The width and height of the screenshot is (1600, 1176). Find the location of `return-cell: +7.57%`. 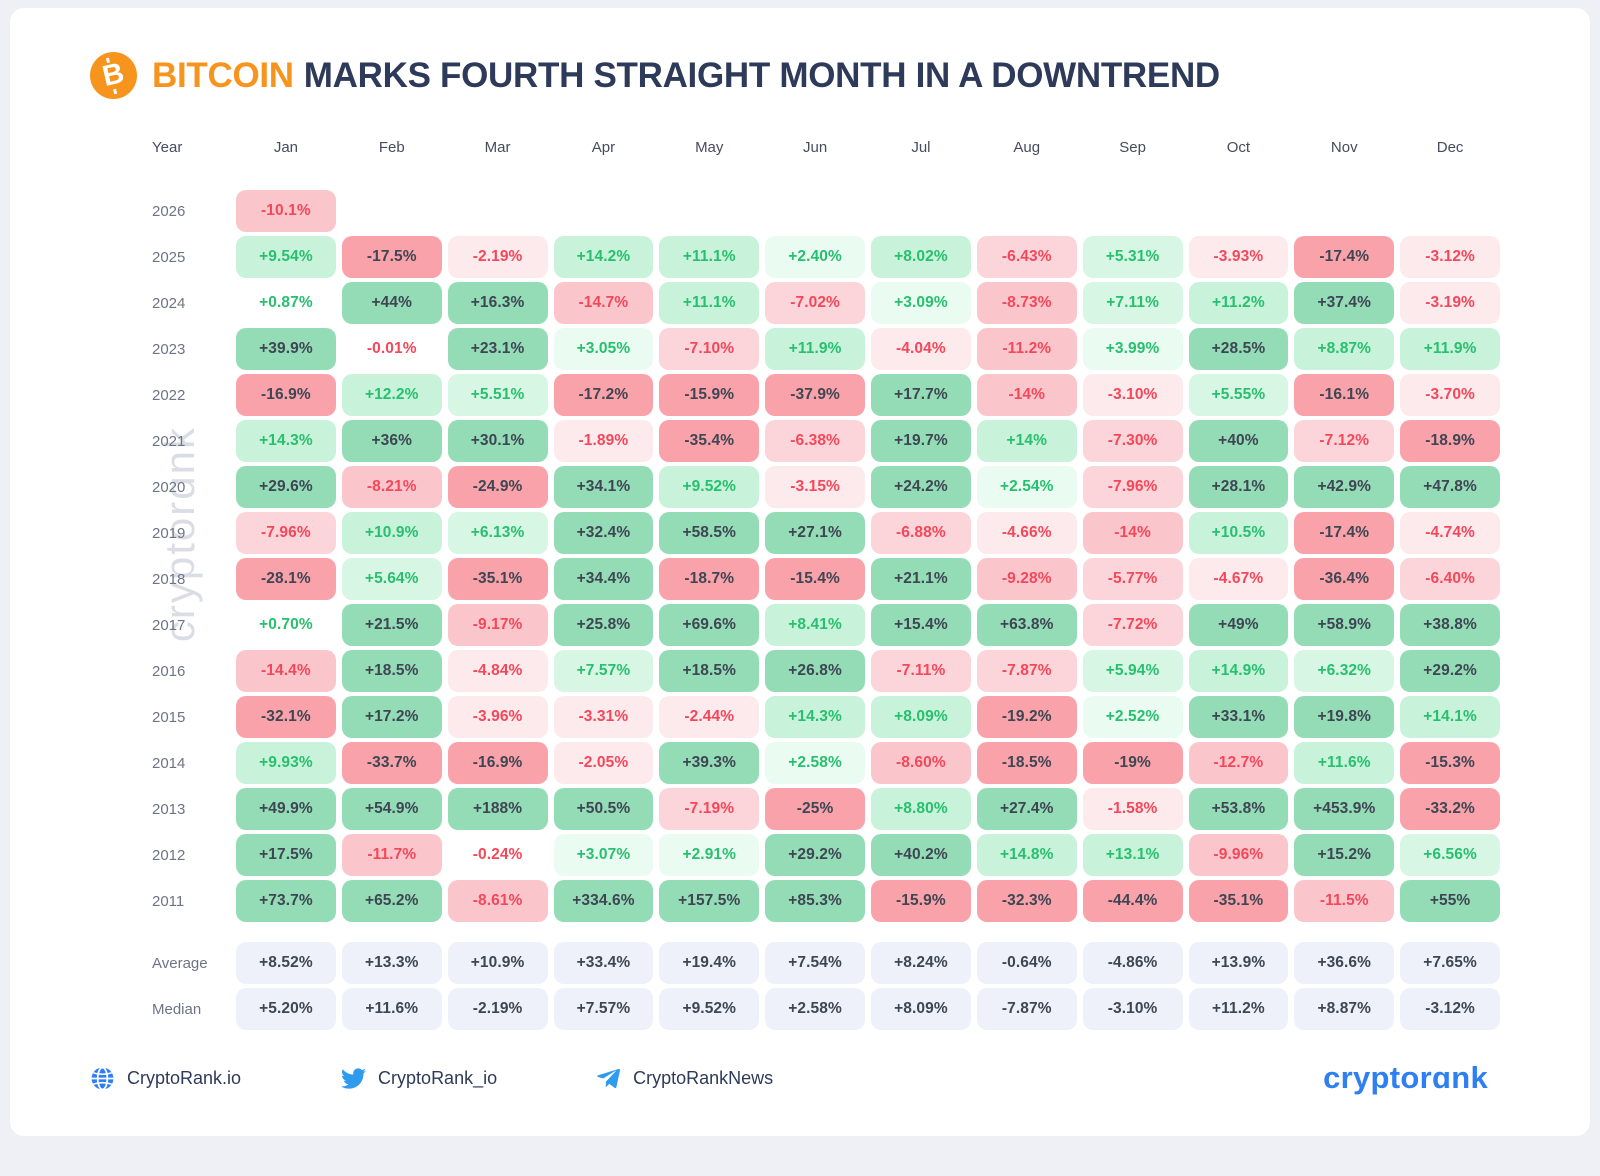

return-cell: +7.57% is located at coordinates (603, 671).